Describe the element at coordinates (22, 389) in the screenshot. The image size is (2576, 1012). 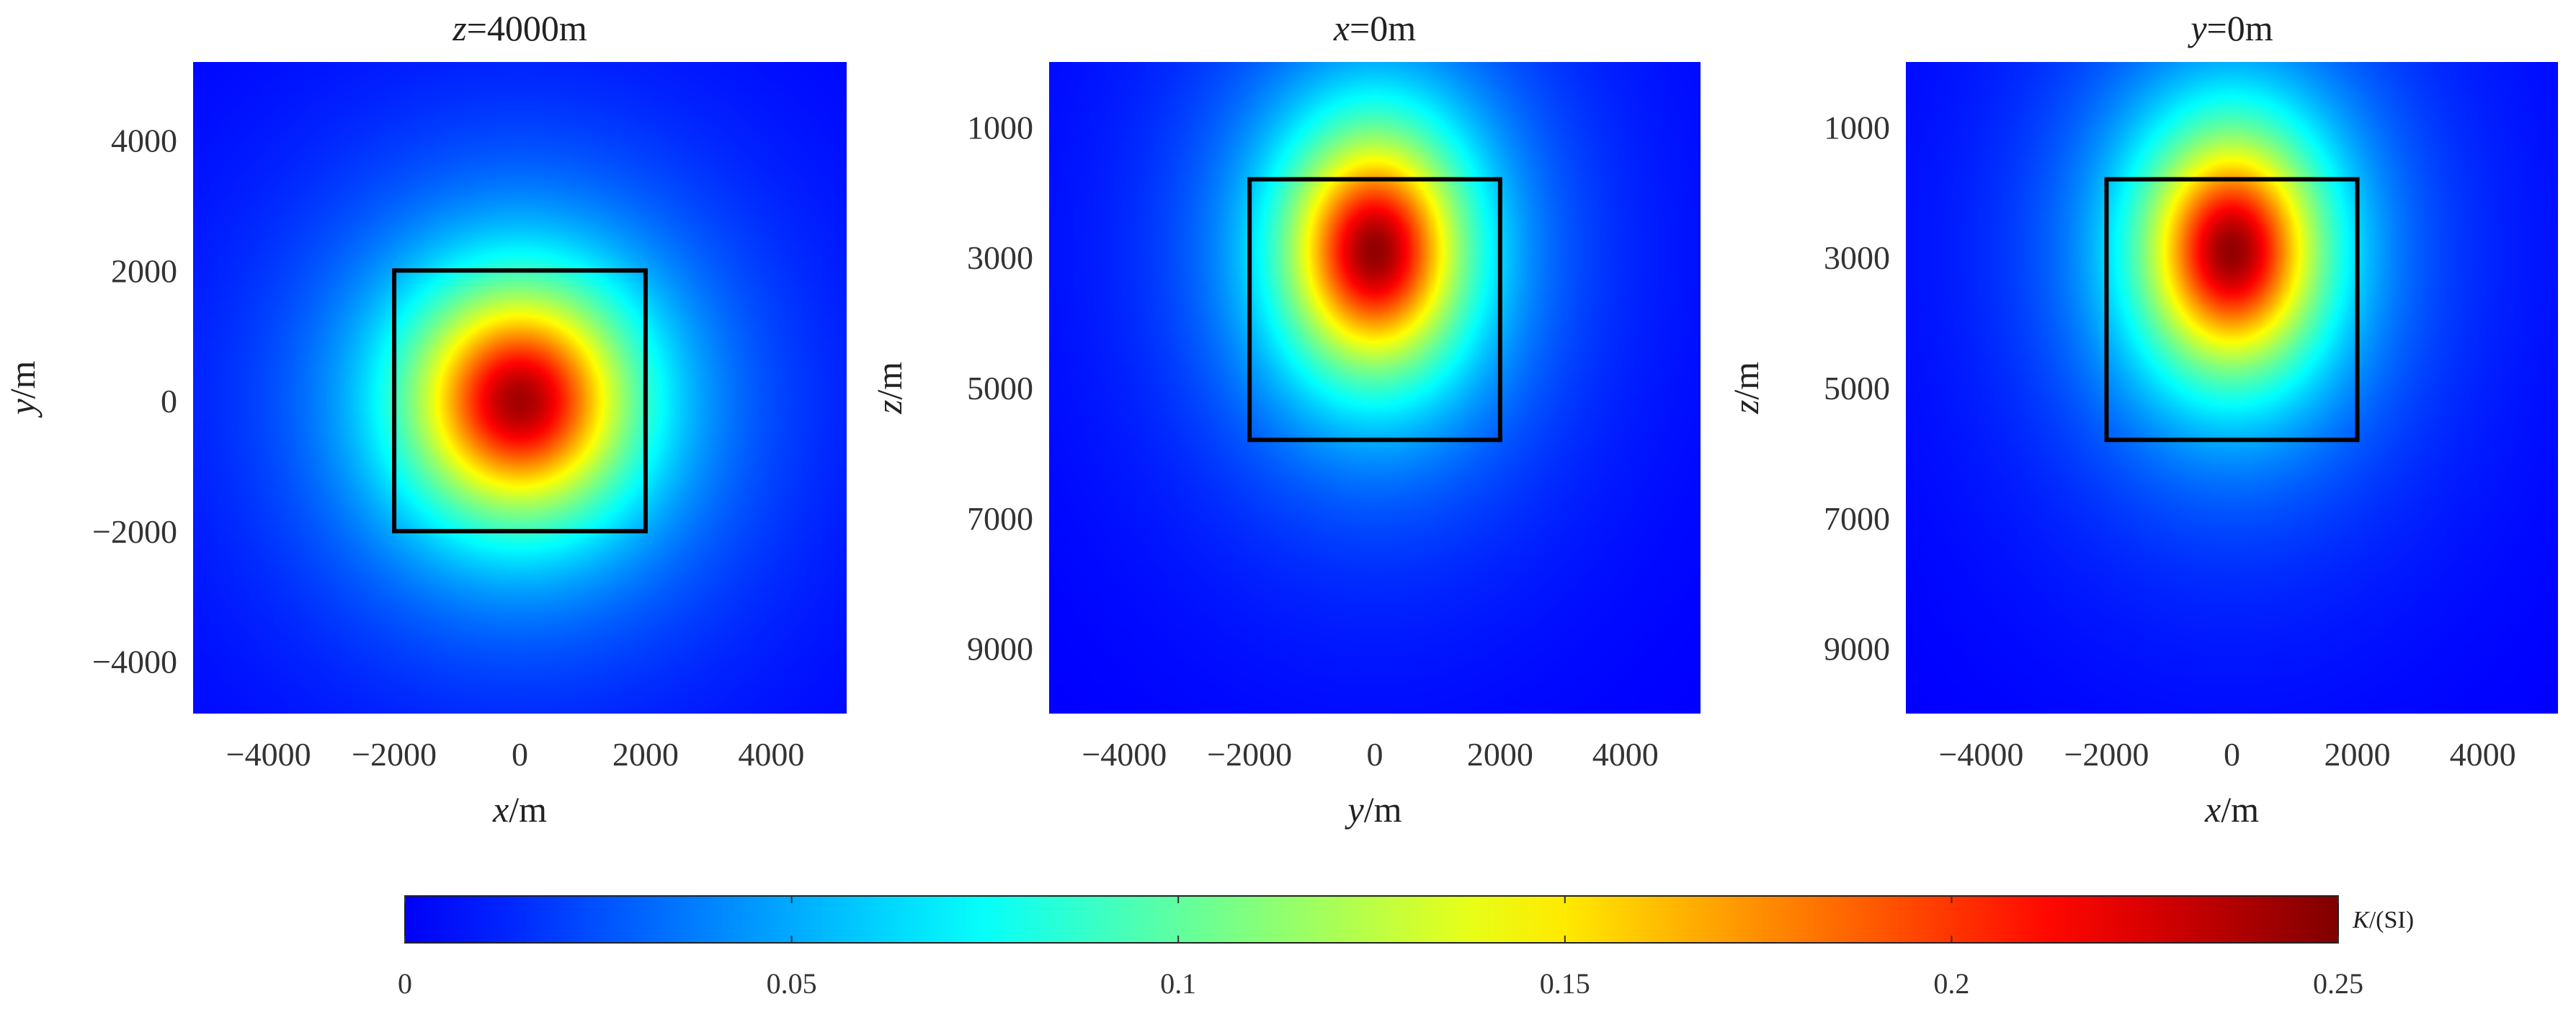
I see `y-axis-label: y/m` at that location.